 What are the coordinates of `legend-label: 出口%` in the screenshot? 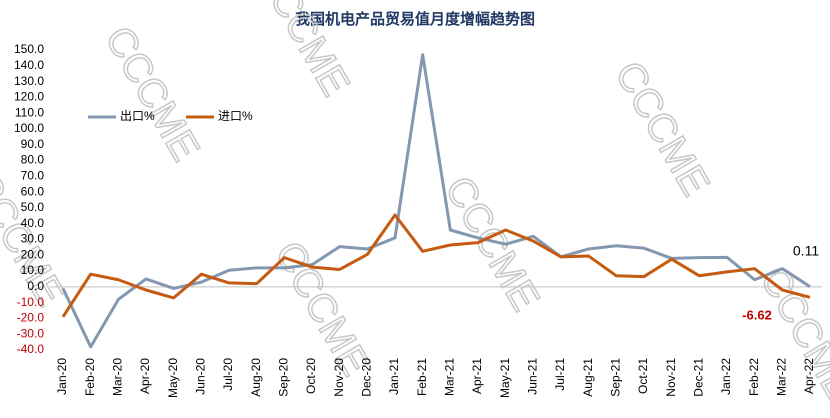 It's located at (137, 116).